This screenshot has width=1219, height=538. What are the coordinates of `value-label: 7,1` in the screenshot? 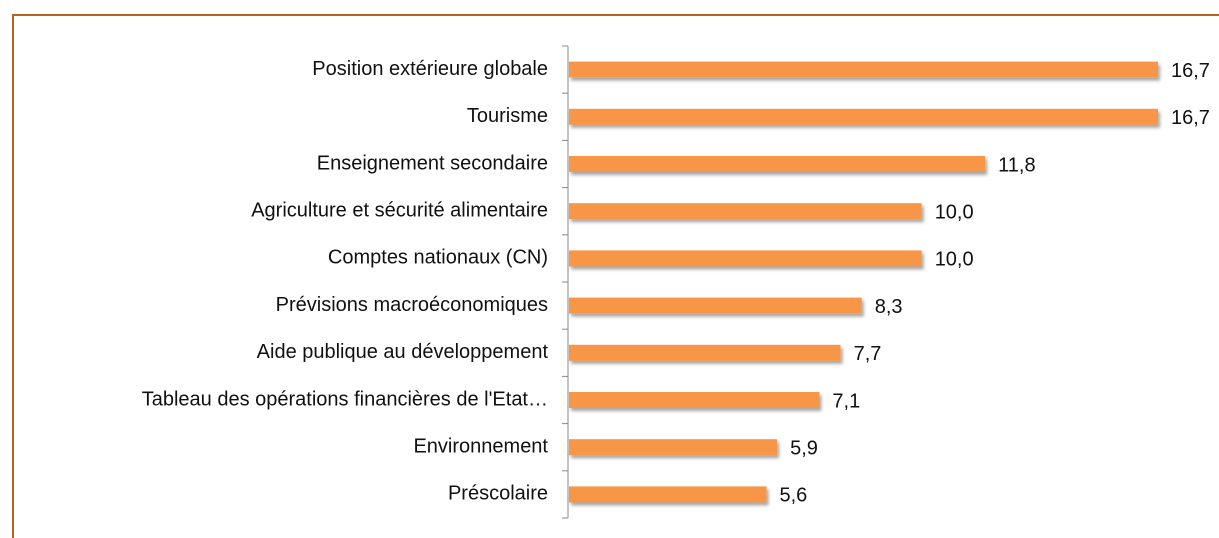 It's located at (846, 401).